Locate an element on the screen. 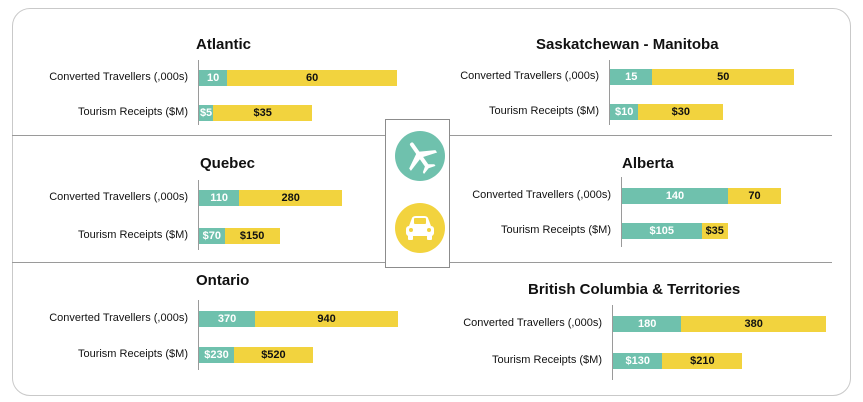  region-title-alberta: Alberta is located at coordinates (648, 163).